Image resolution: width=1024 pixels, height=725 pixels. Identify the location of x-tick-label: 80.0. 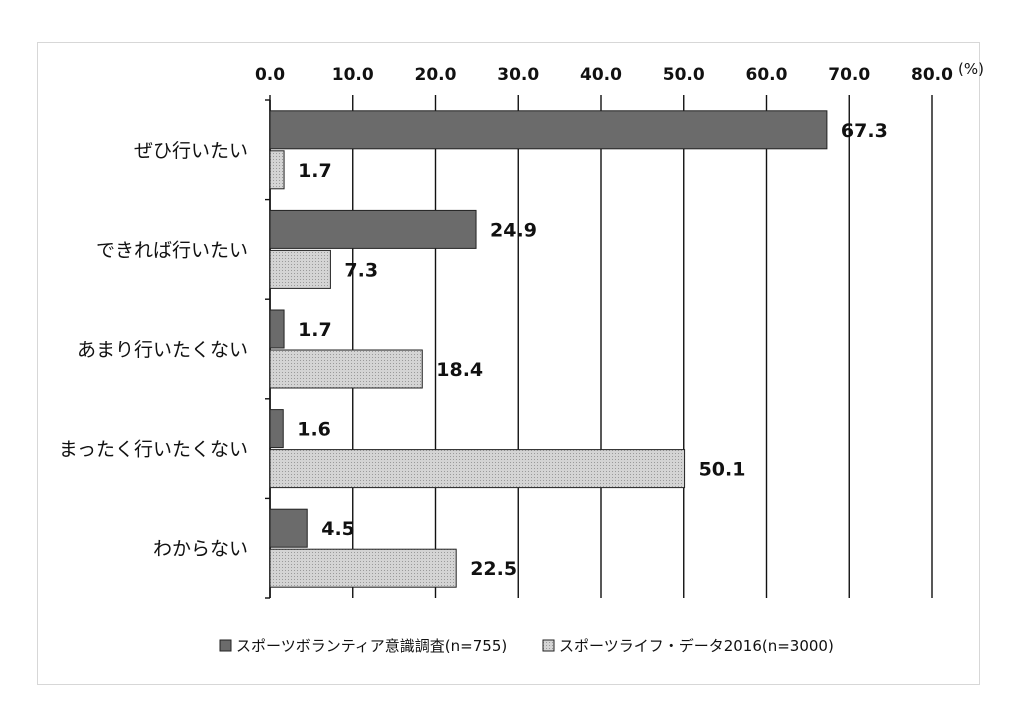
(932, 75).